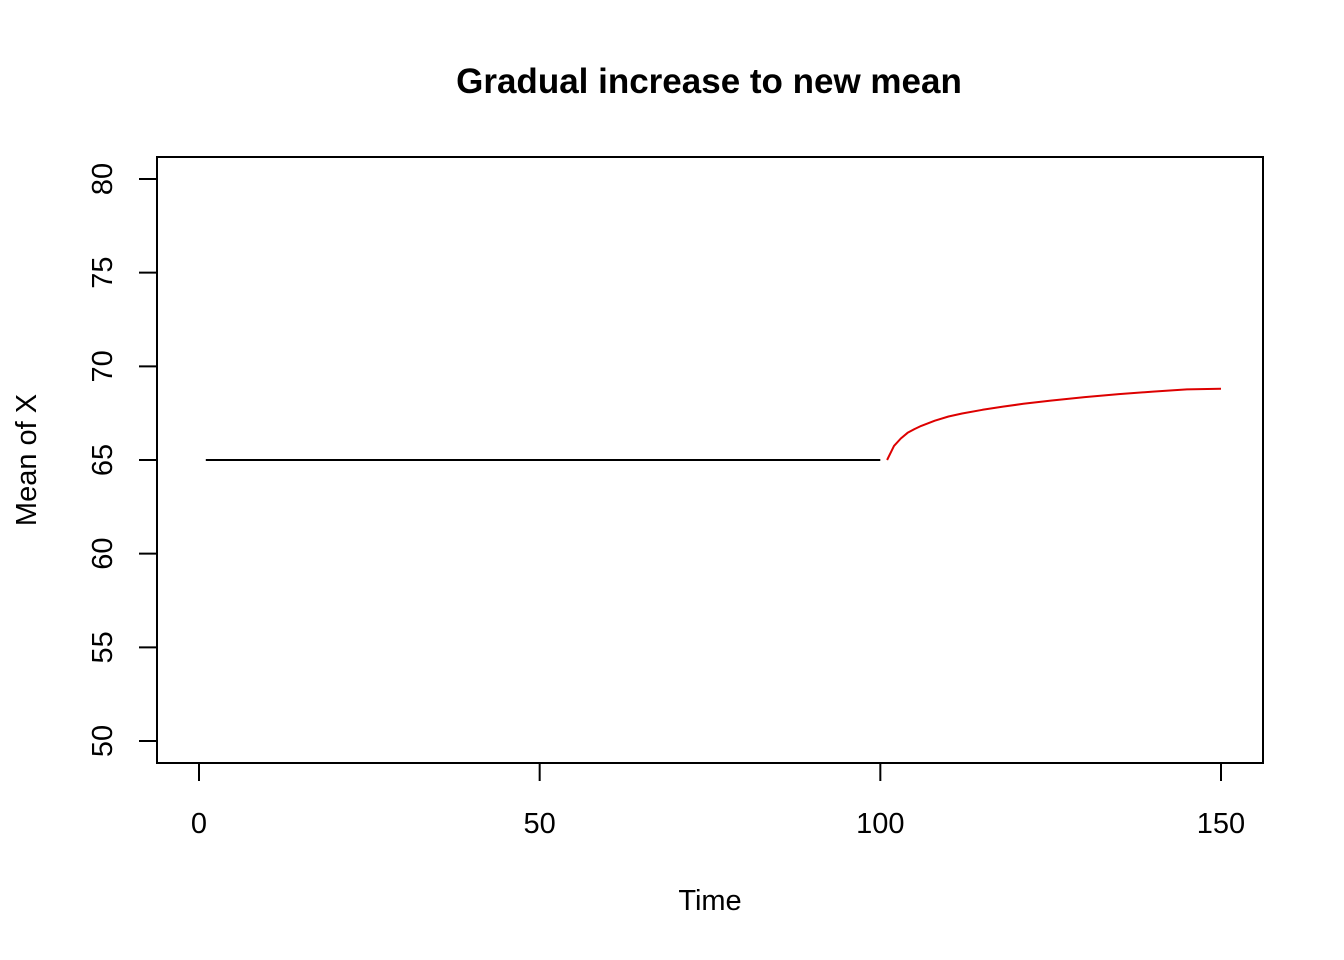 The height and width of the screenshot is (960, 1344). I want to click on series-group, so click(713, 424).